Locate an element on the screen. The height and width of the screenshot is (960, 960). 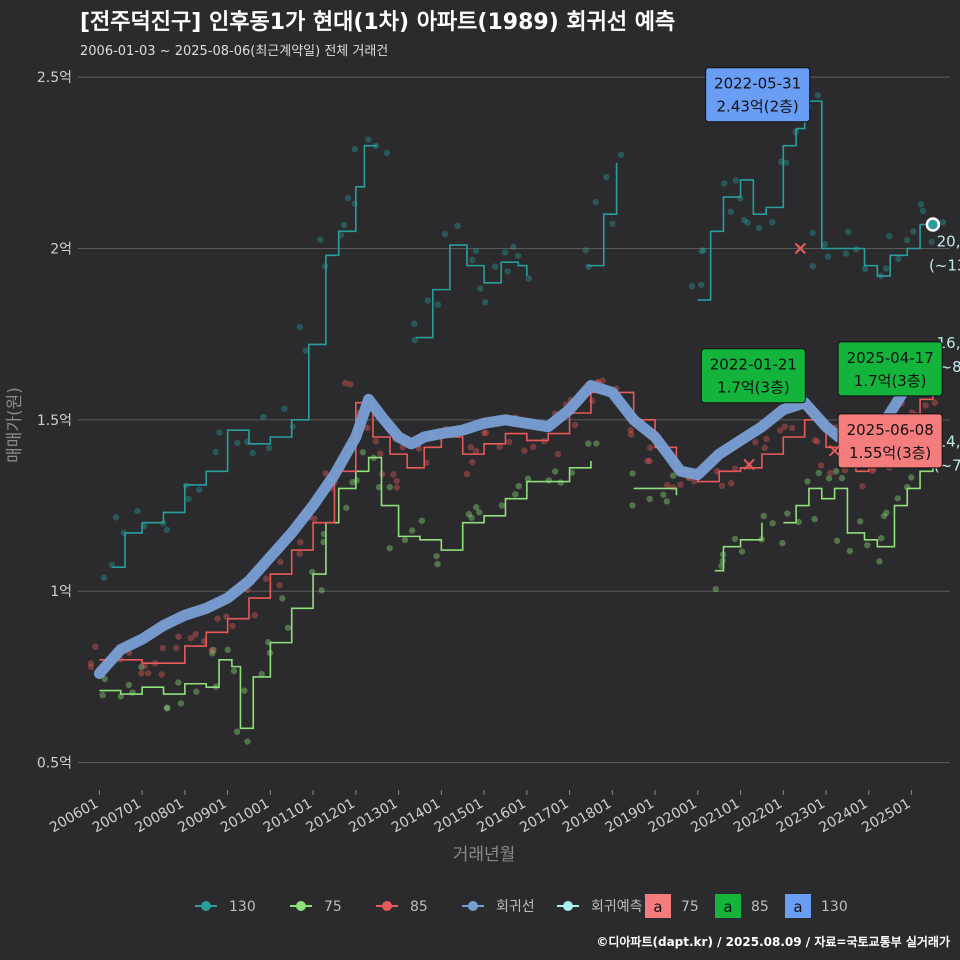
legend-label: 75 is located at coordinates (690, 907).